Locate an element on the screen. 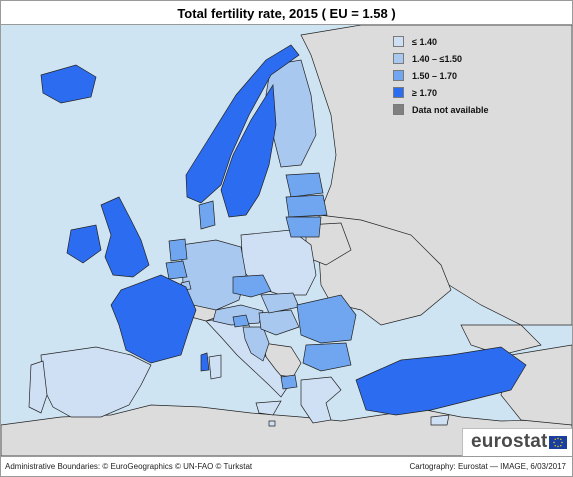 The width and height of the screenshot is (573, 477). eu-flag-icon is located at coordinates (558, 442).